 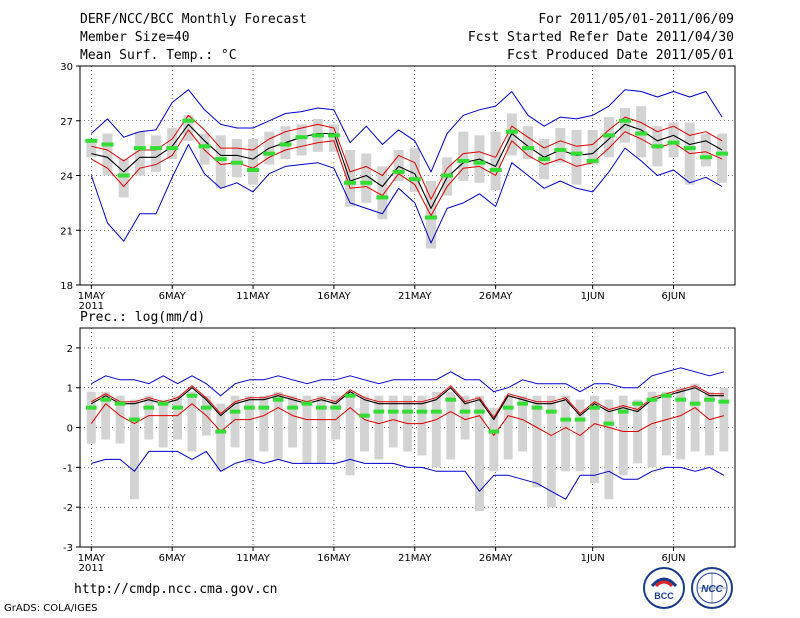 What do you see at coordinates (193, 19) in the screenshot?
I see `chart-title: DERF/NCC/BCC Monthly Forecast` at bounding box center [193, 19].